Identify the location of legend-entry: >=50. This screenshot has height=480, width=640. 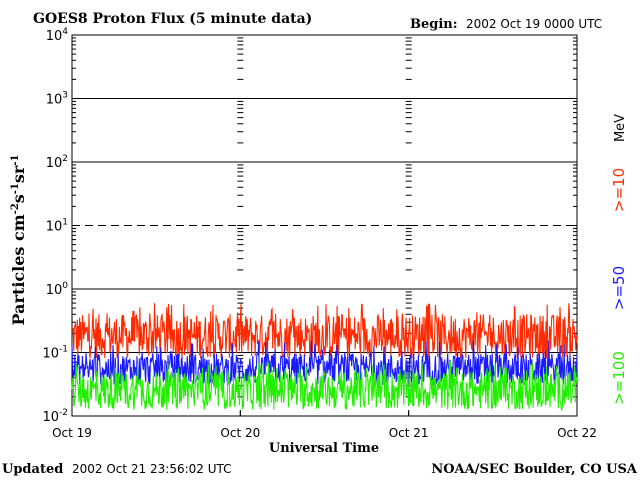
(619, 288).